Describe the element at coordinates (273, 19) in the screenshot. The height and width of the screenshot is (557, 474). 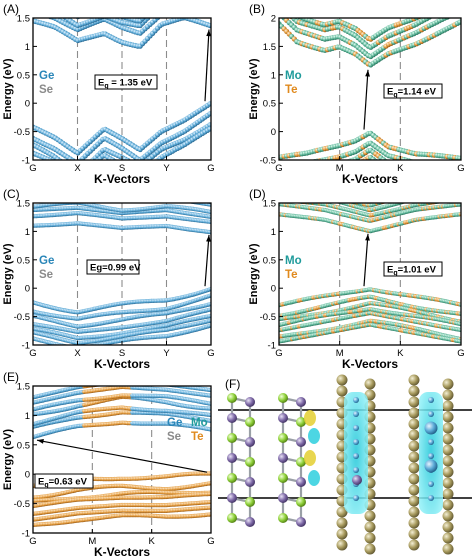
I see `y-tick-label: 2` at that location.